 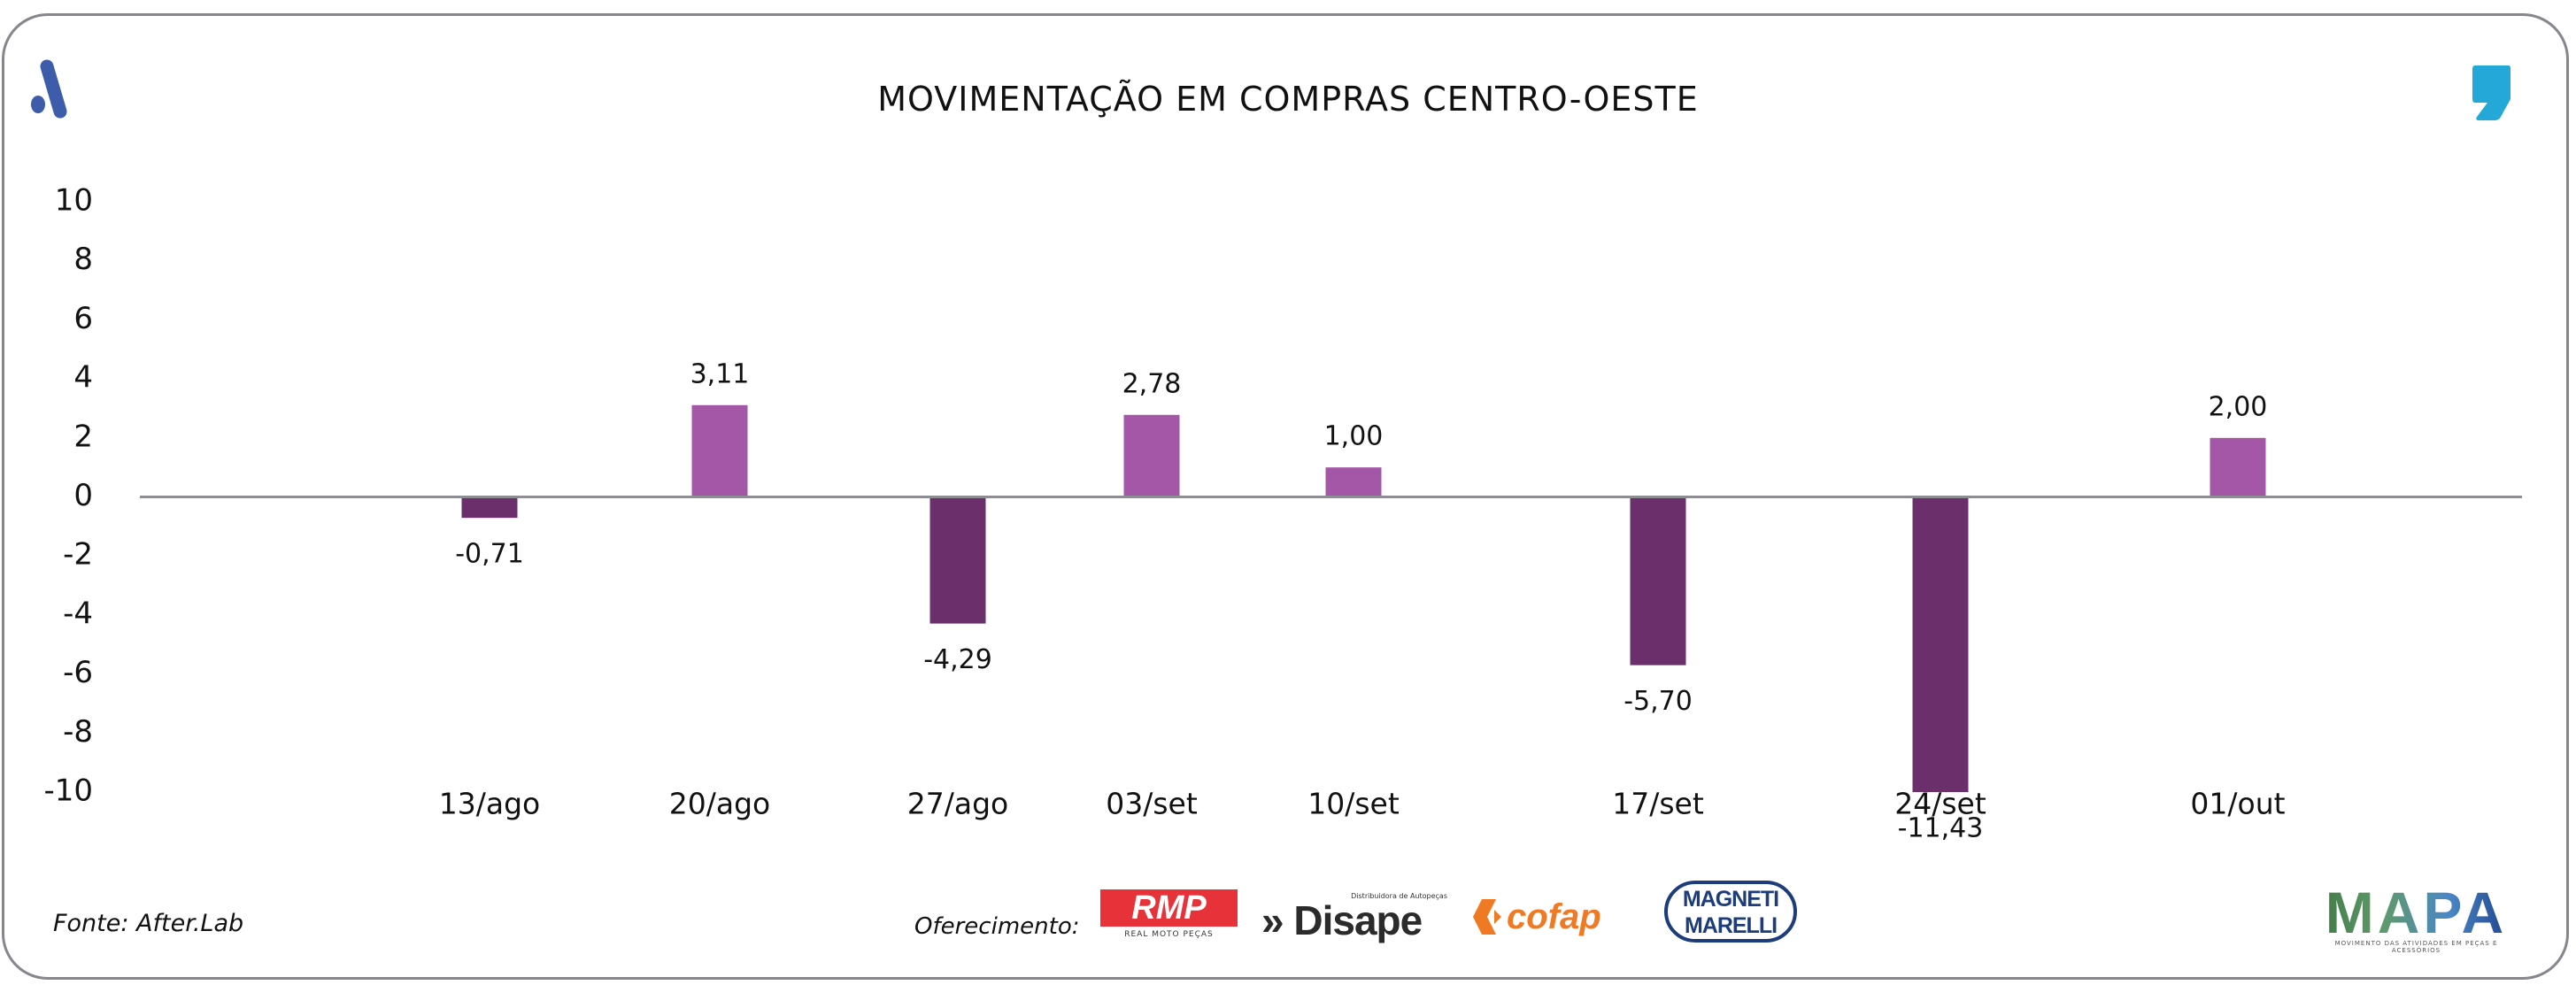 I want to click on y-tick-label: -2, so click(x=78, y=555).